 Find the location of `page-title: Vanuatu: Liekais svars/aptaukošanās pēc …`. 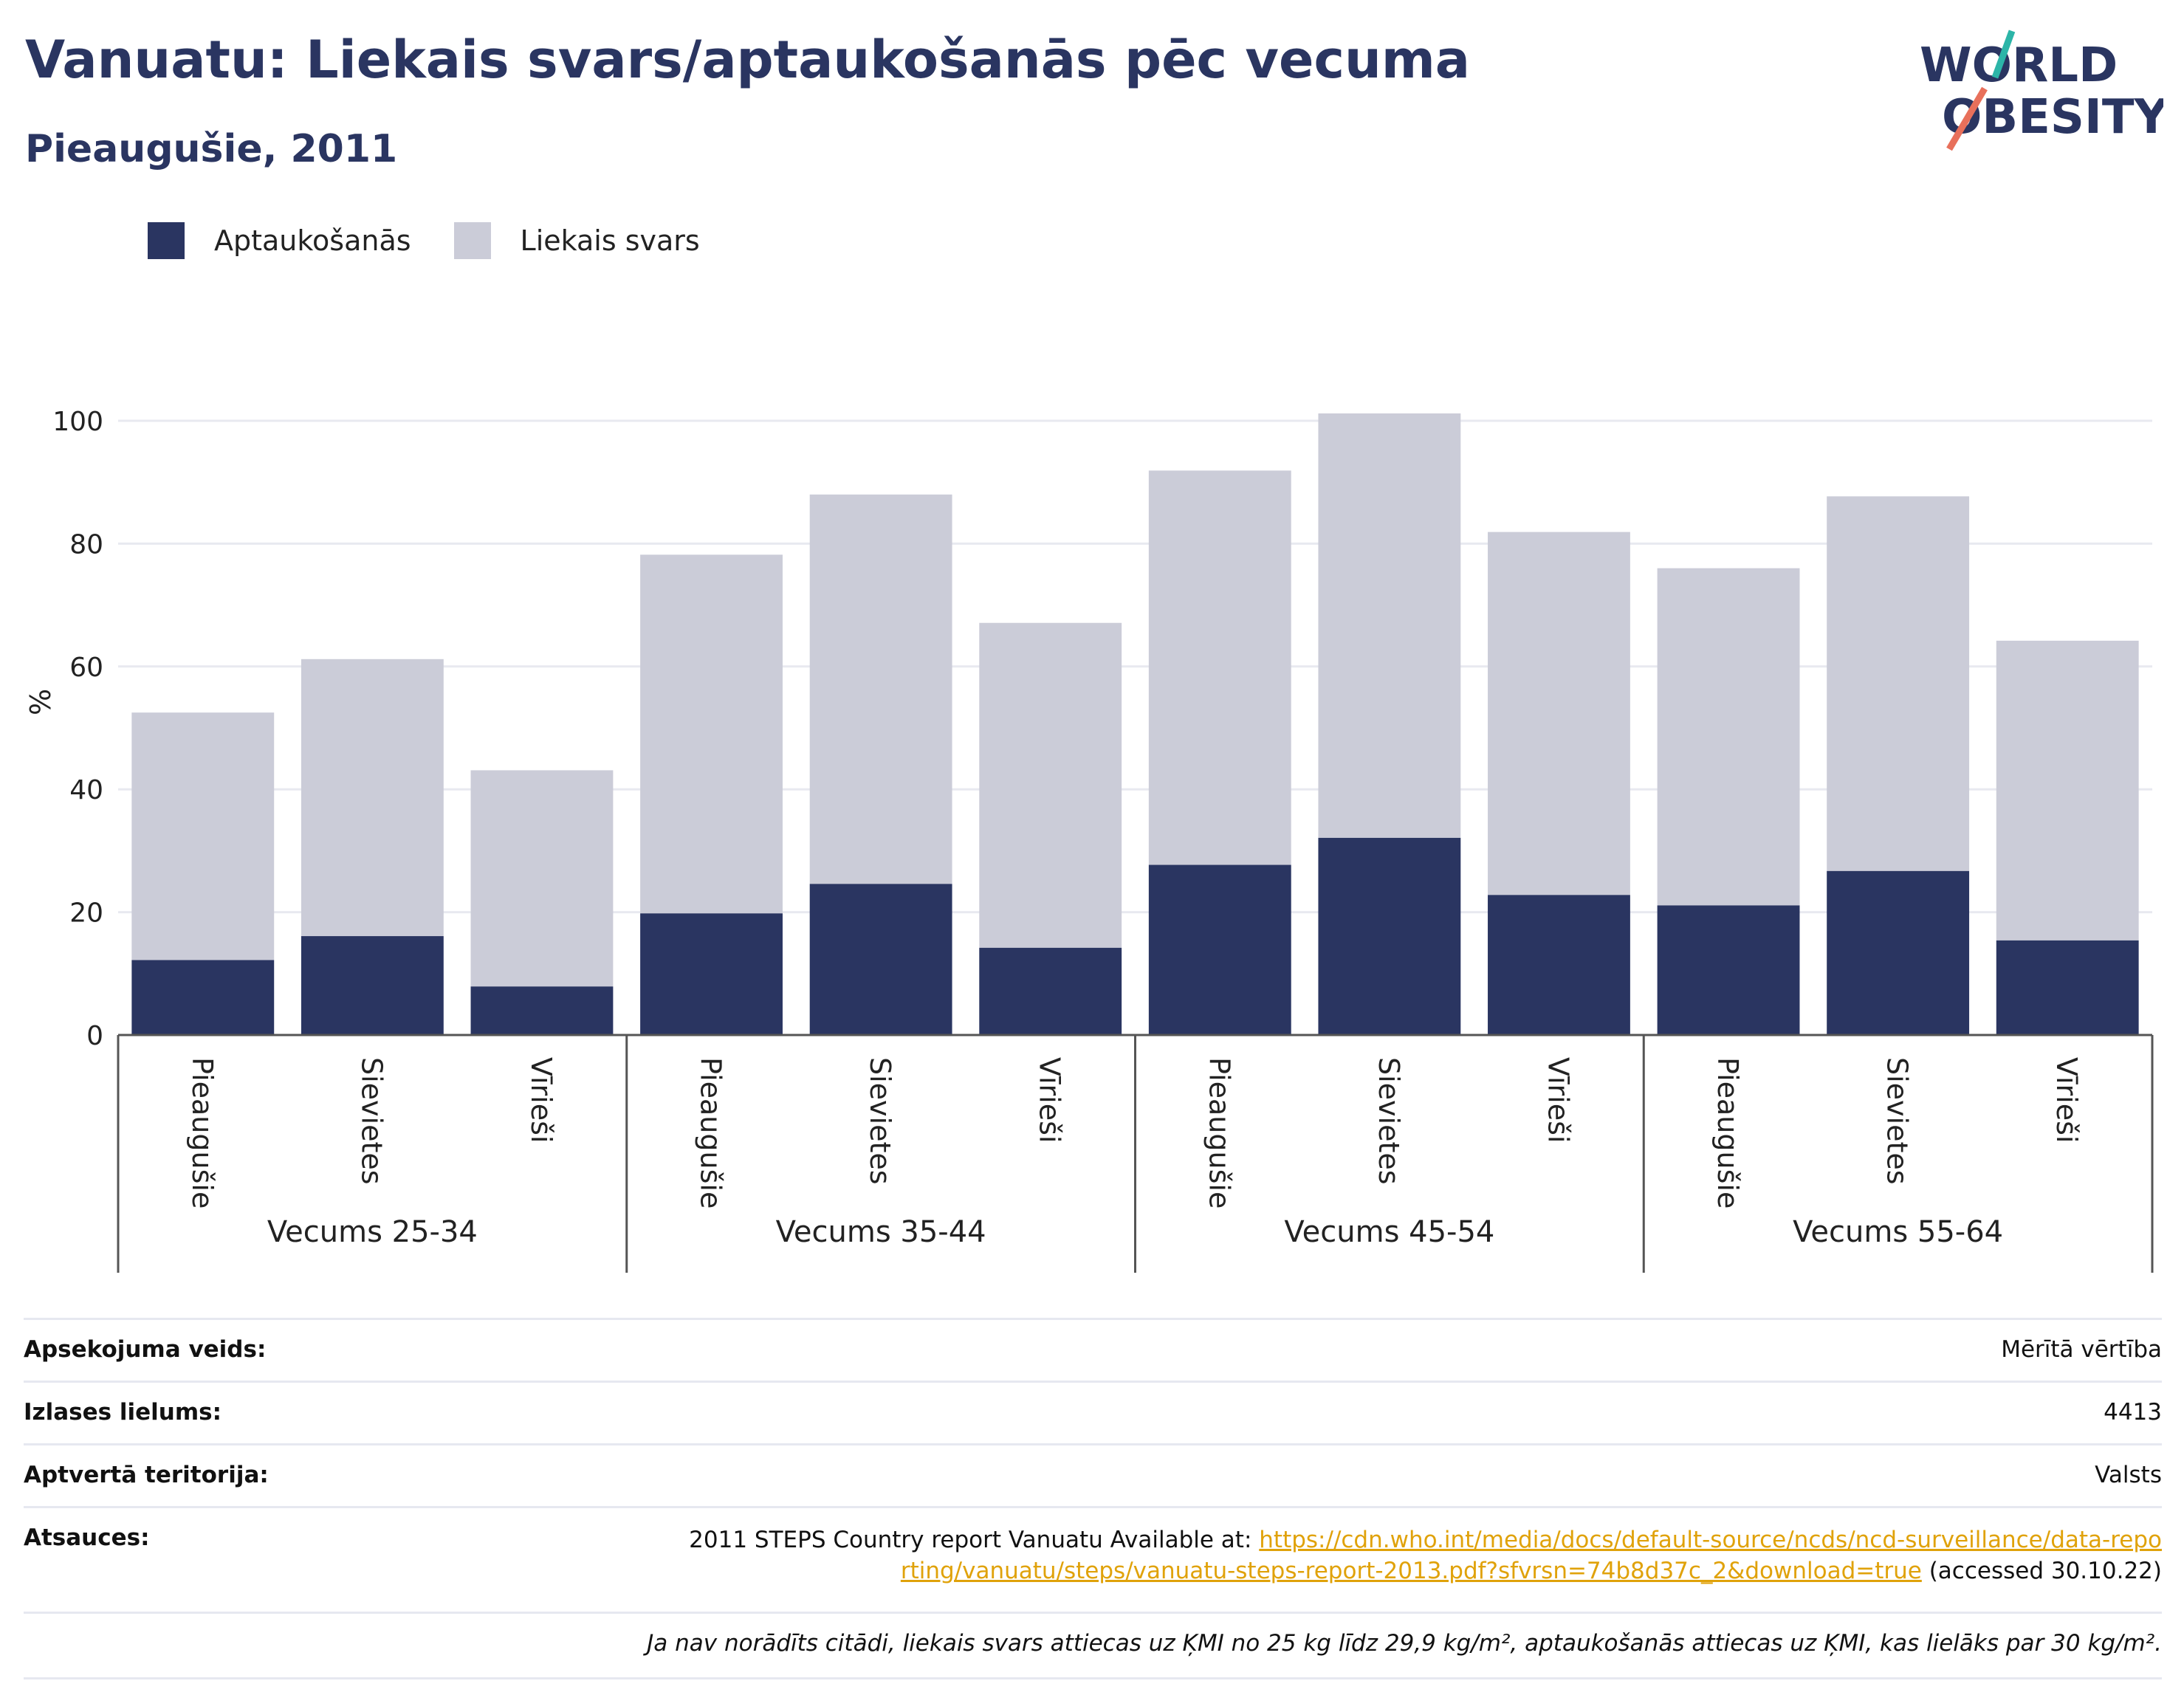

page-title: Vanuatu: Liekais svars/aptaukošanās pēc … is located at coordinates (748, 60).